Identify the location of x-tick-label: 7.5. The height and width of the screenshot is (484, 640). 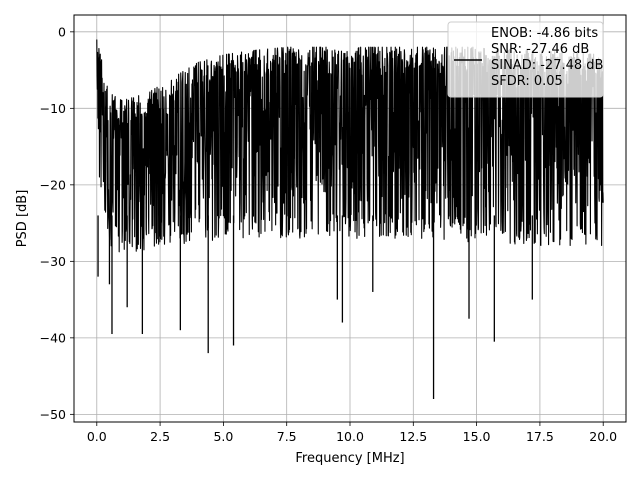
(287, 436).